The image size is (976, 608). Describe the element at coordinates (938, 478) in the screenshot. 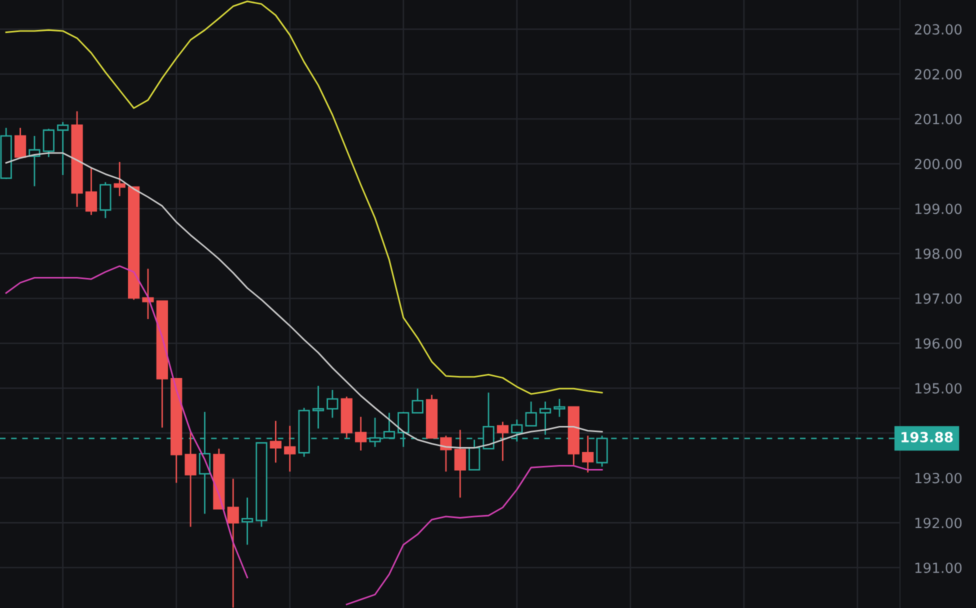

I see `y-tick-label: 193.00` at that location.